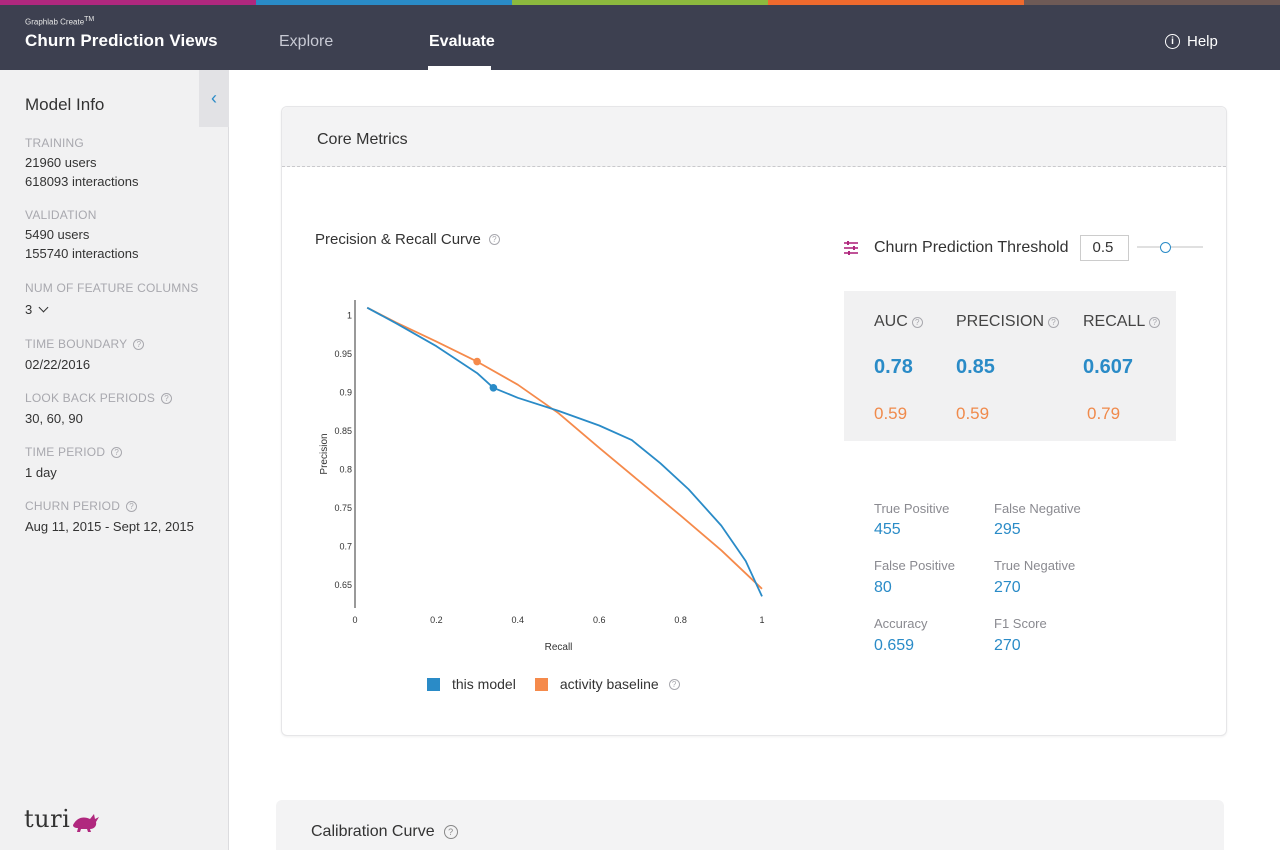 This screenshot has height=850, width=1280. What do you see at coordinates (343, 431) in the screenshot?
I see `y-tick-label: 0.85` at bounding box center [343, 431].